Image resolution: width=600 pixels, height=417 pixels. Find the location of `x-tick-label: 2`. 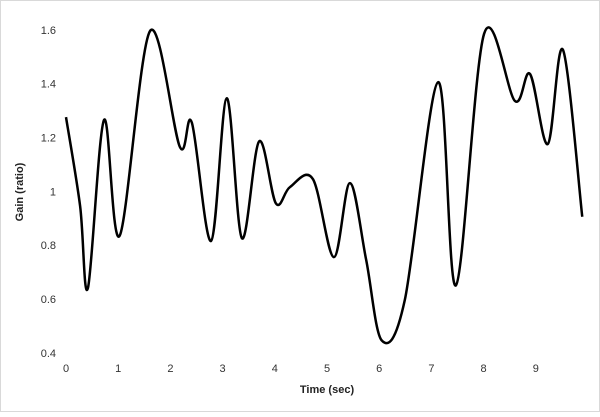

x-tick-label: 2 is located at coordinates (170, 369).